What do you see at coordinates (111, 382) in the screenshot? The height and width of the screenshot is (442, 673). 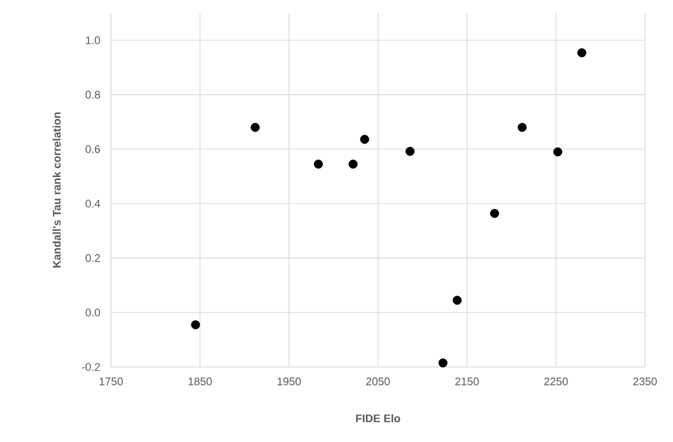 I see `x-tick-label: 1750` at bounding box center [111, 382].